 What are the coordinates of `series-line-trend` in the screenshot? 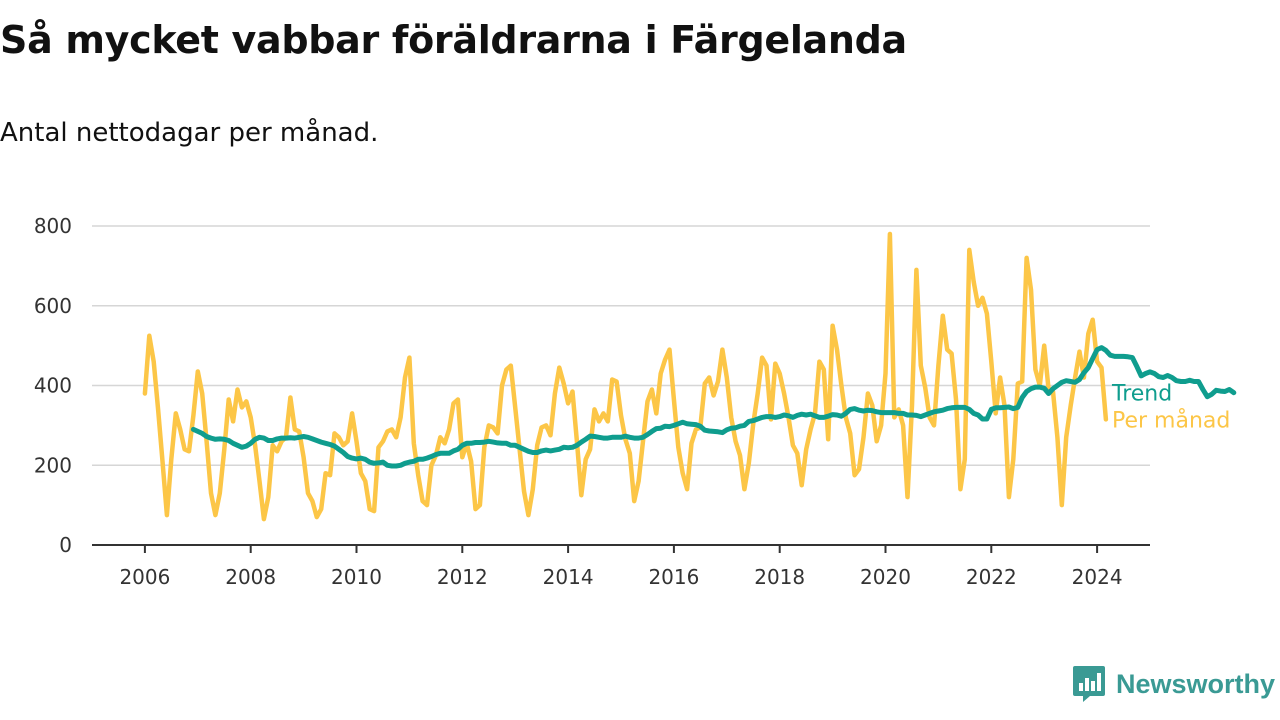 It's located at (713, 407).